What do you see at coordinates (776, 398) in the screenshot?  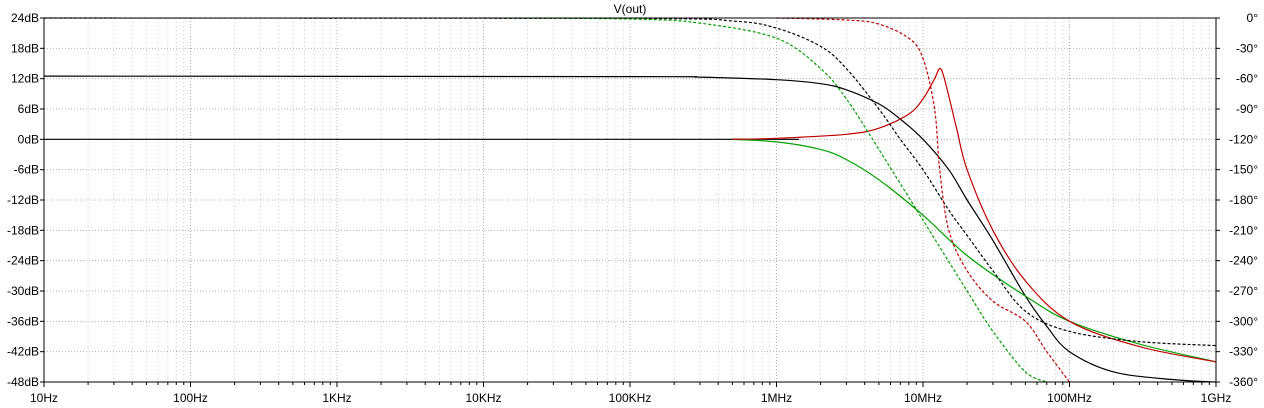 I see `x-tick-label: 1MHz` at bounding box center [776, 398].